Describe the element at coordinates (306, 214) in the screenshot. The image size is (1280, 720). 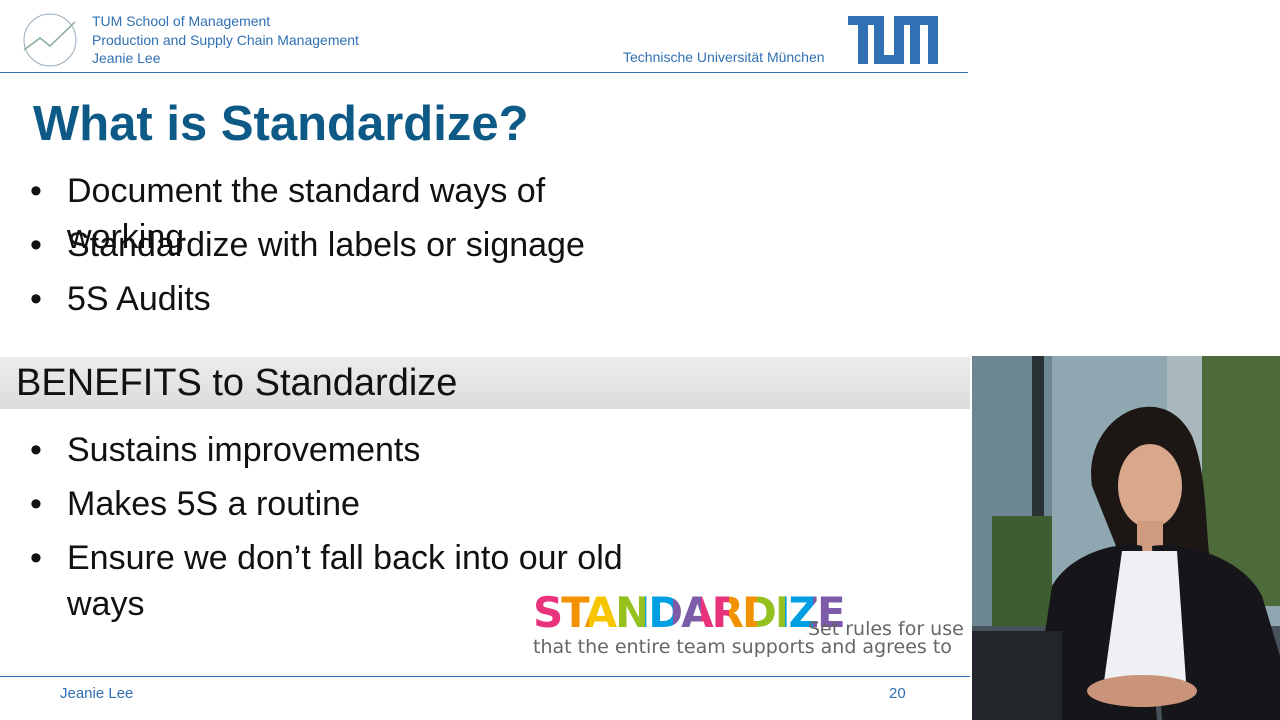
I see `bullet-text: Document the standard ways of working` at that location.